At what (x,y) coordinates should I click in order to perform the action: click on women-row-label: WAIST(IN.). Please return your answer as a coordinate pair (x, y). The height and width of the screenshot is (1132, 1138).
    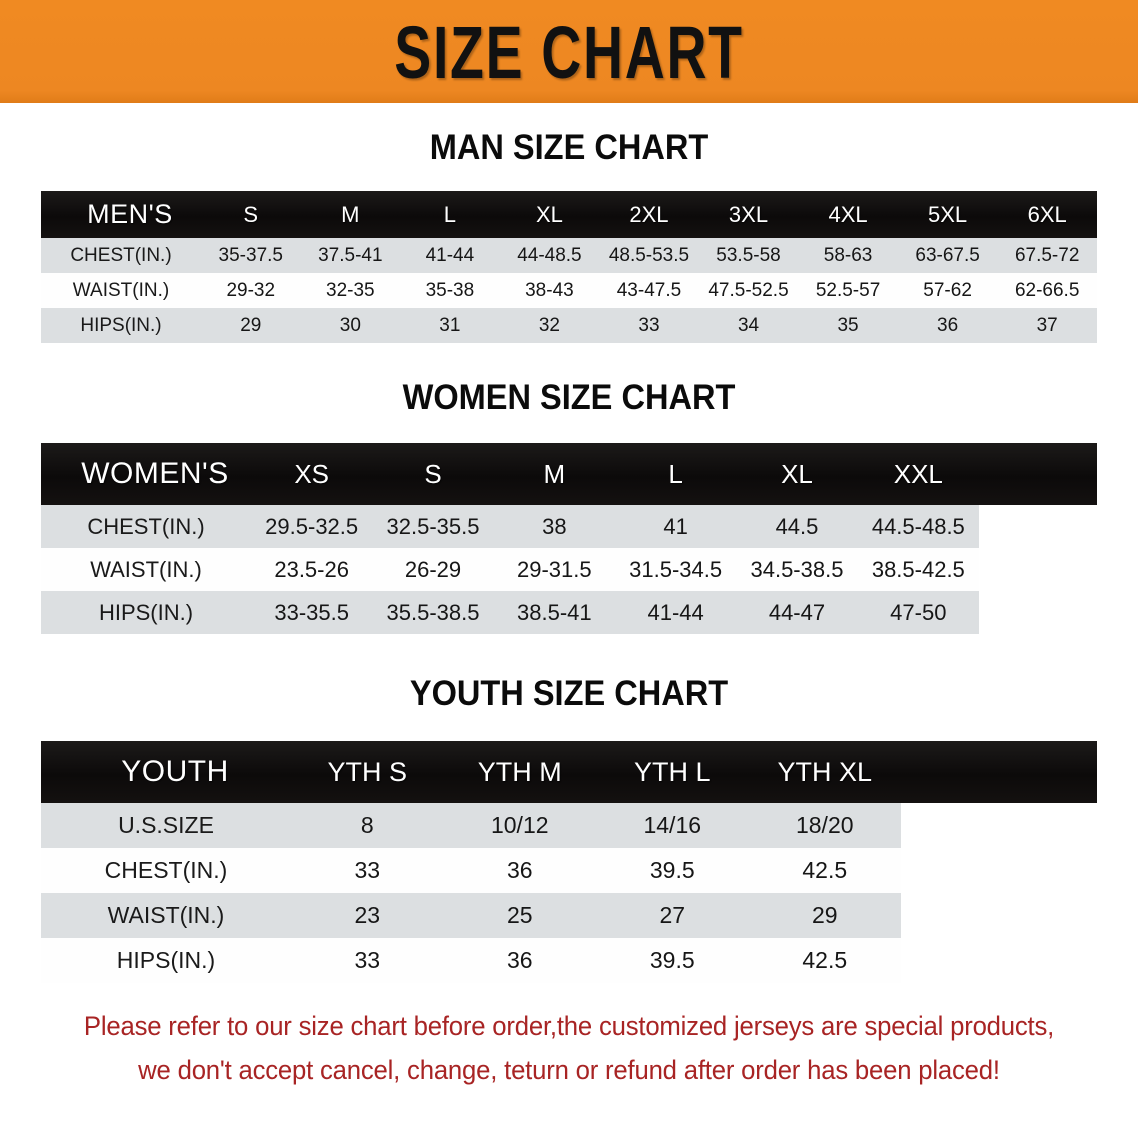
    Looking at the image, I should click on (146, 569).